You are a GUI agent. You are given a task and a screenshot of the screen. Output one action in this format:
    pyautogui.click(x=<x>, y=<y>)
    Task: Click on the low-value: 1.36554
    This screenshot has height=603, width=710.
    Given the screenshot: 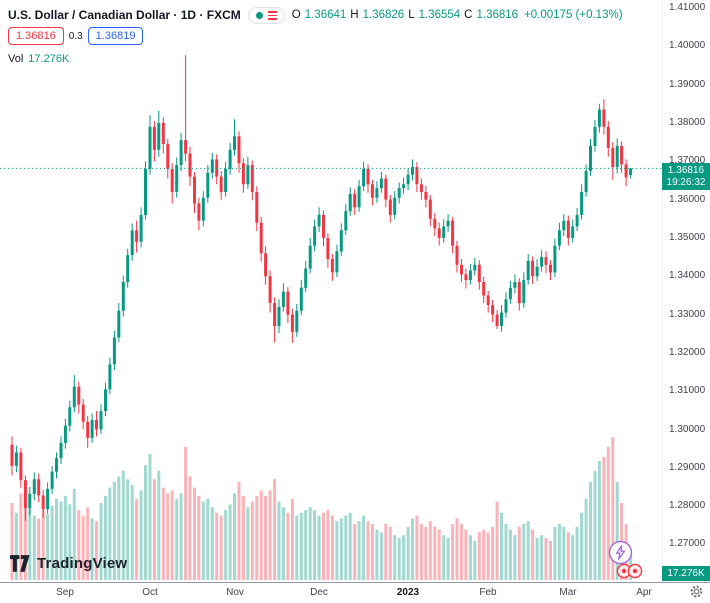 What is the action you would take?
    pyautogui.click(x=439, y=15)
    